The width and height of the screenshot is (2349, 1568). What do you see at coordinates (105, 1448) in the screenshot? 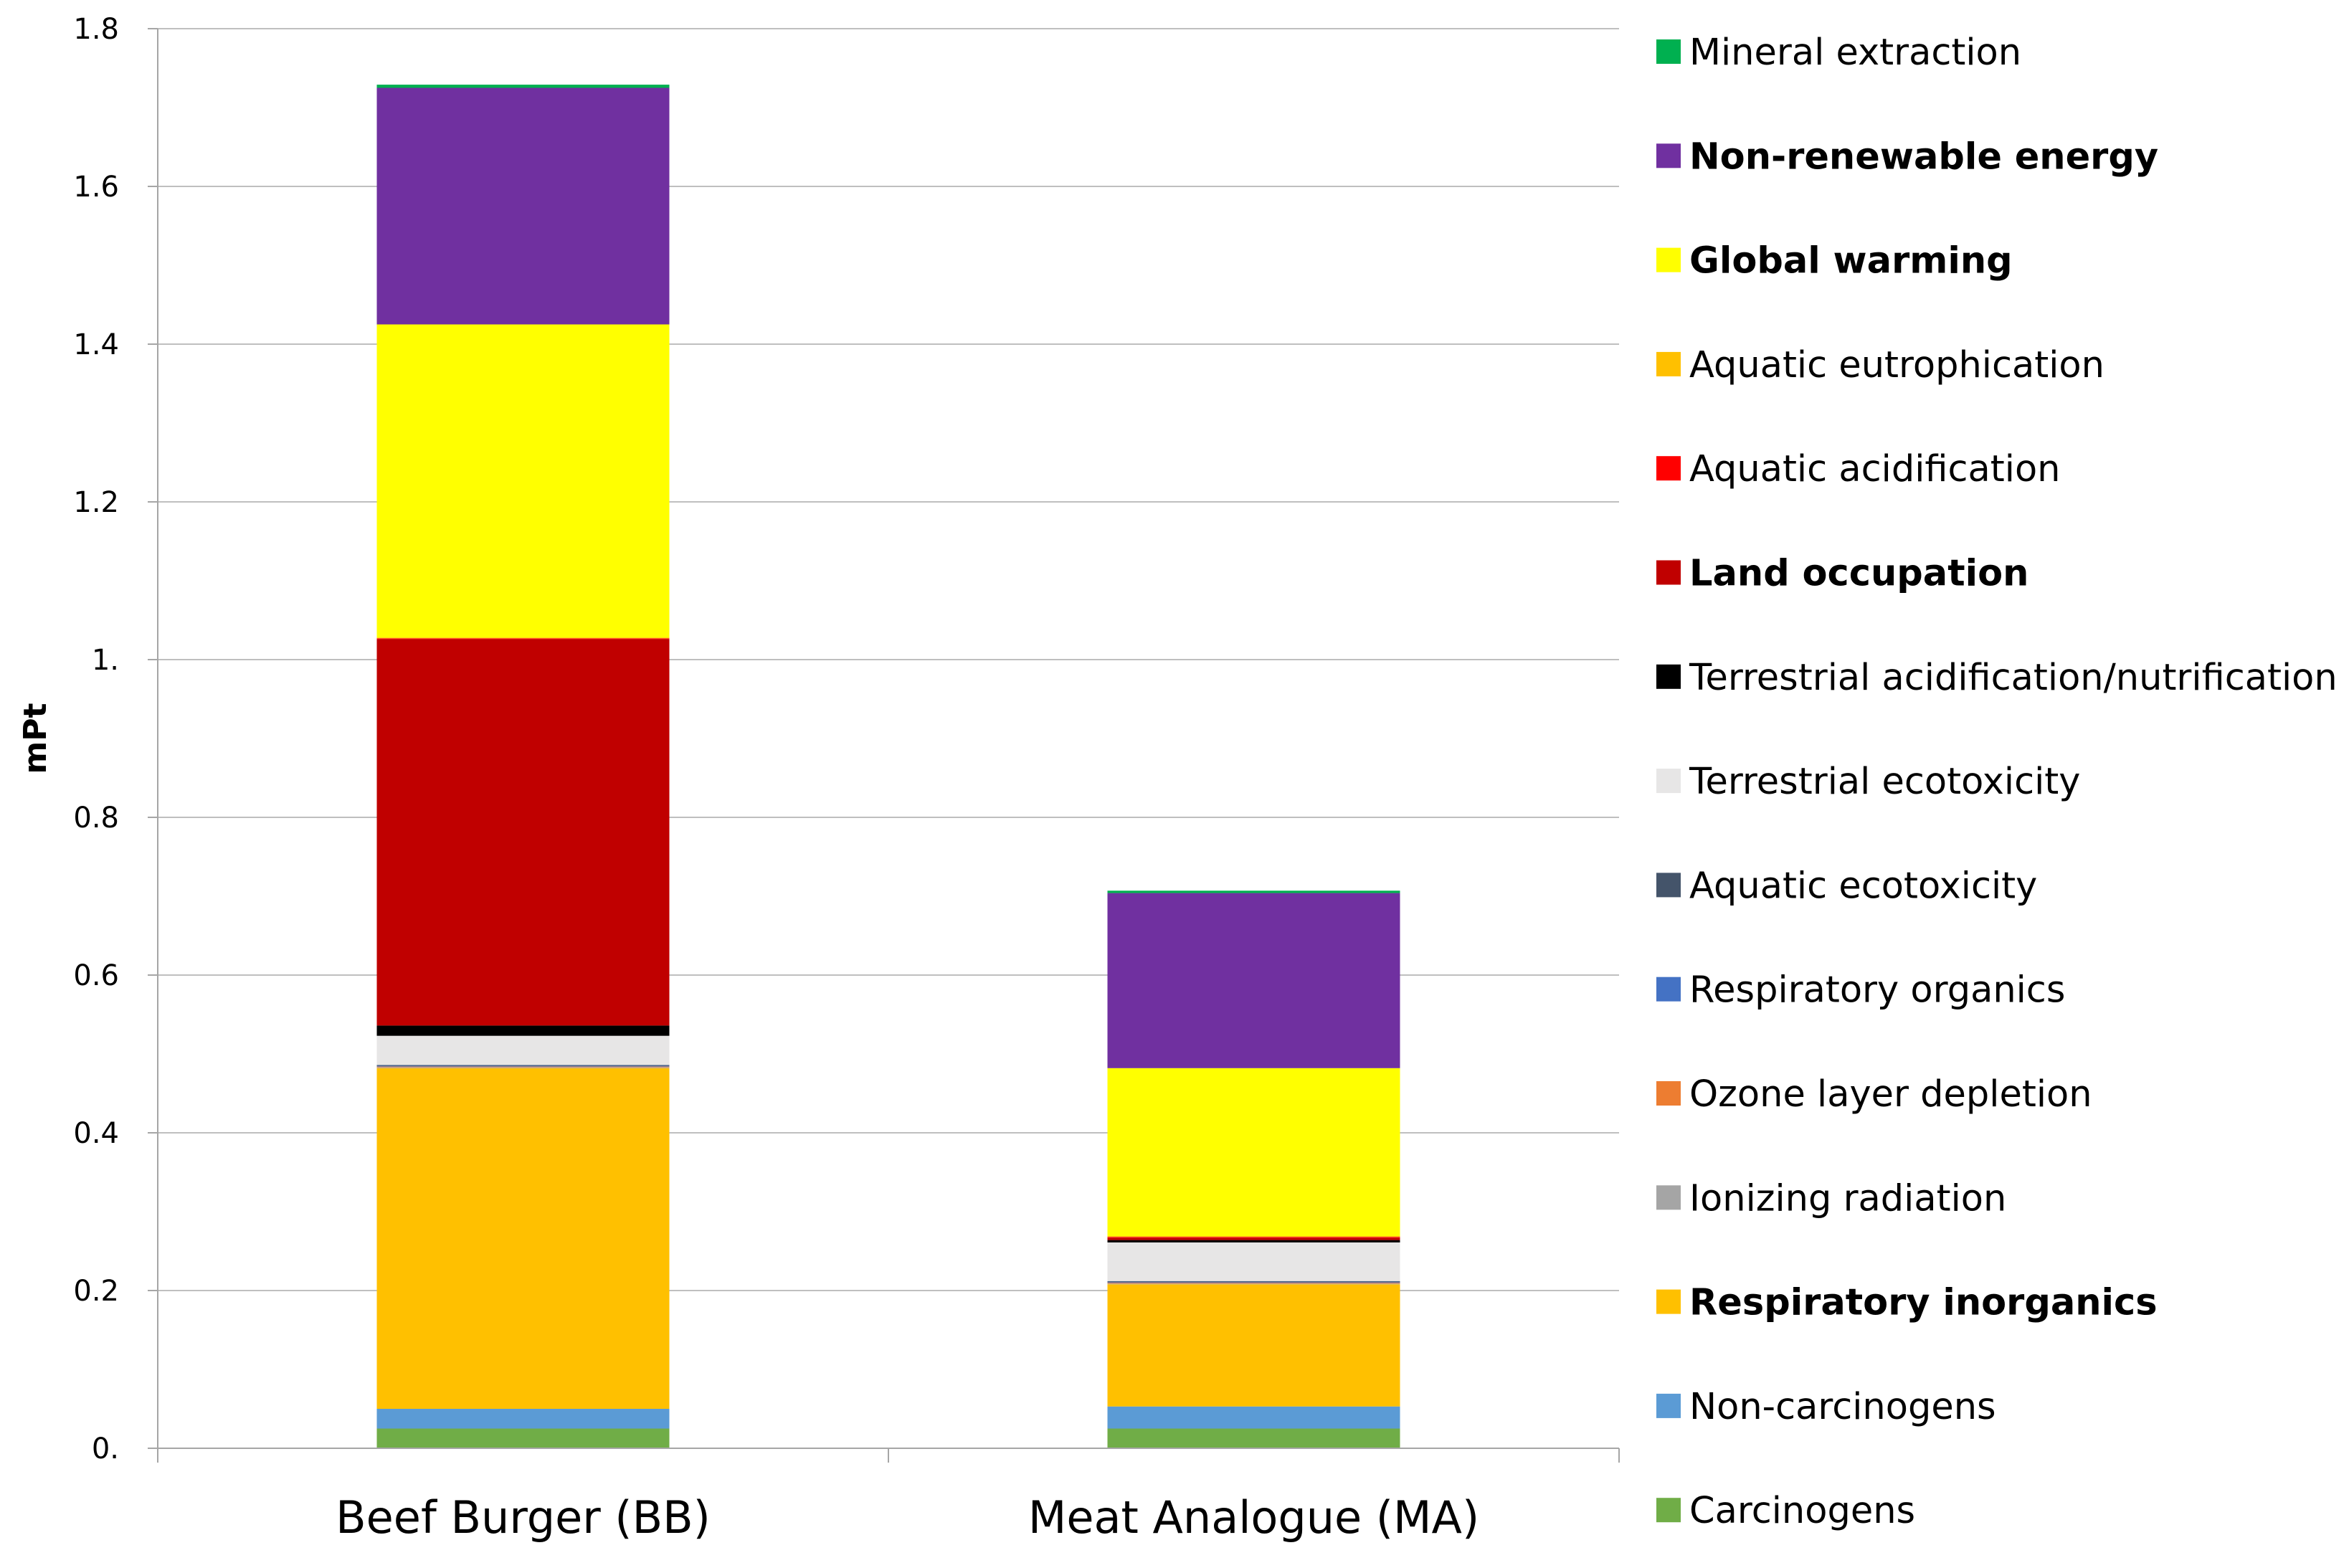
I see `y-tick-label: 0.` at bounding box center [105, 1448].